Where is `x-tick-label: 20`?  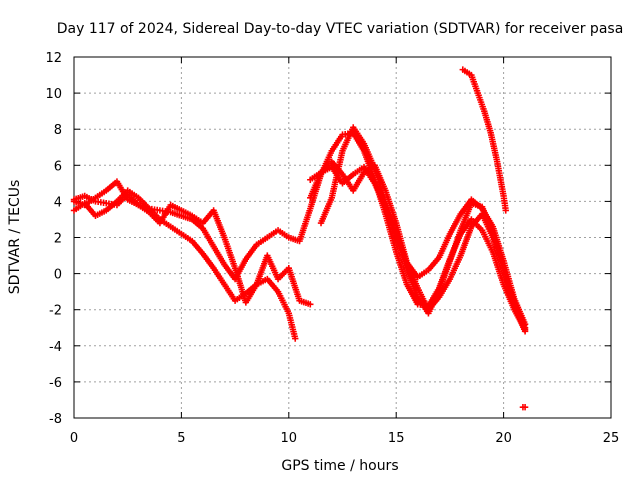 x-tick-label: 20 is located at coordinates (503, 438).